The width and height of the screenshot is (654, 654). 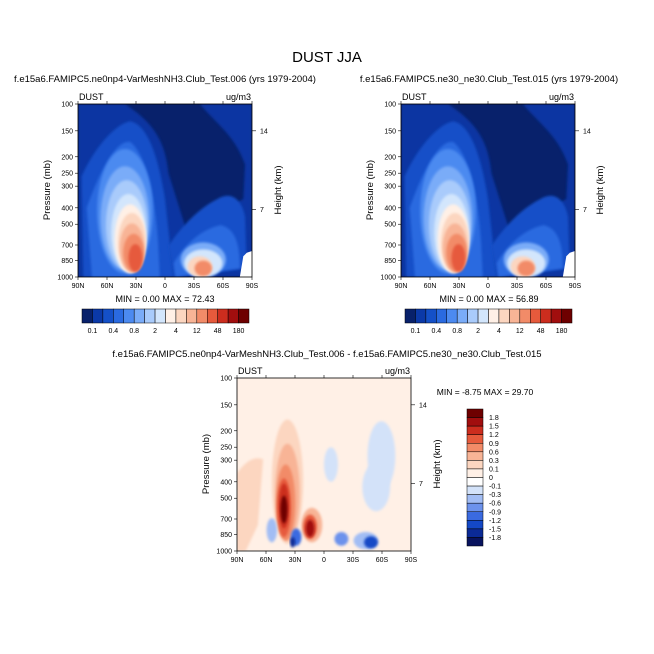 What do you see at coordinates (206, 464) in the screenshot?
I see `panel-3-ylabel: Pressure (mb)` at bounding box center [206, 464].